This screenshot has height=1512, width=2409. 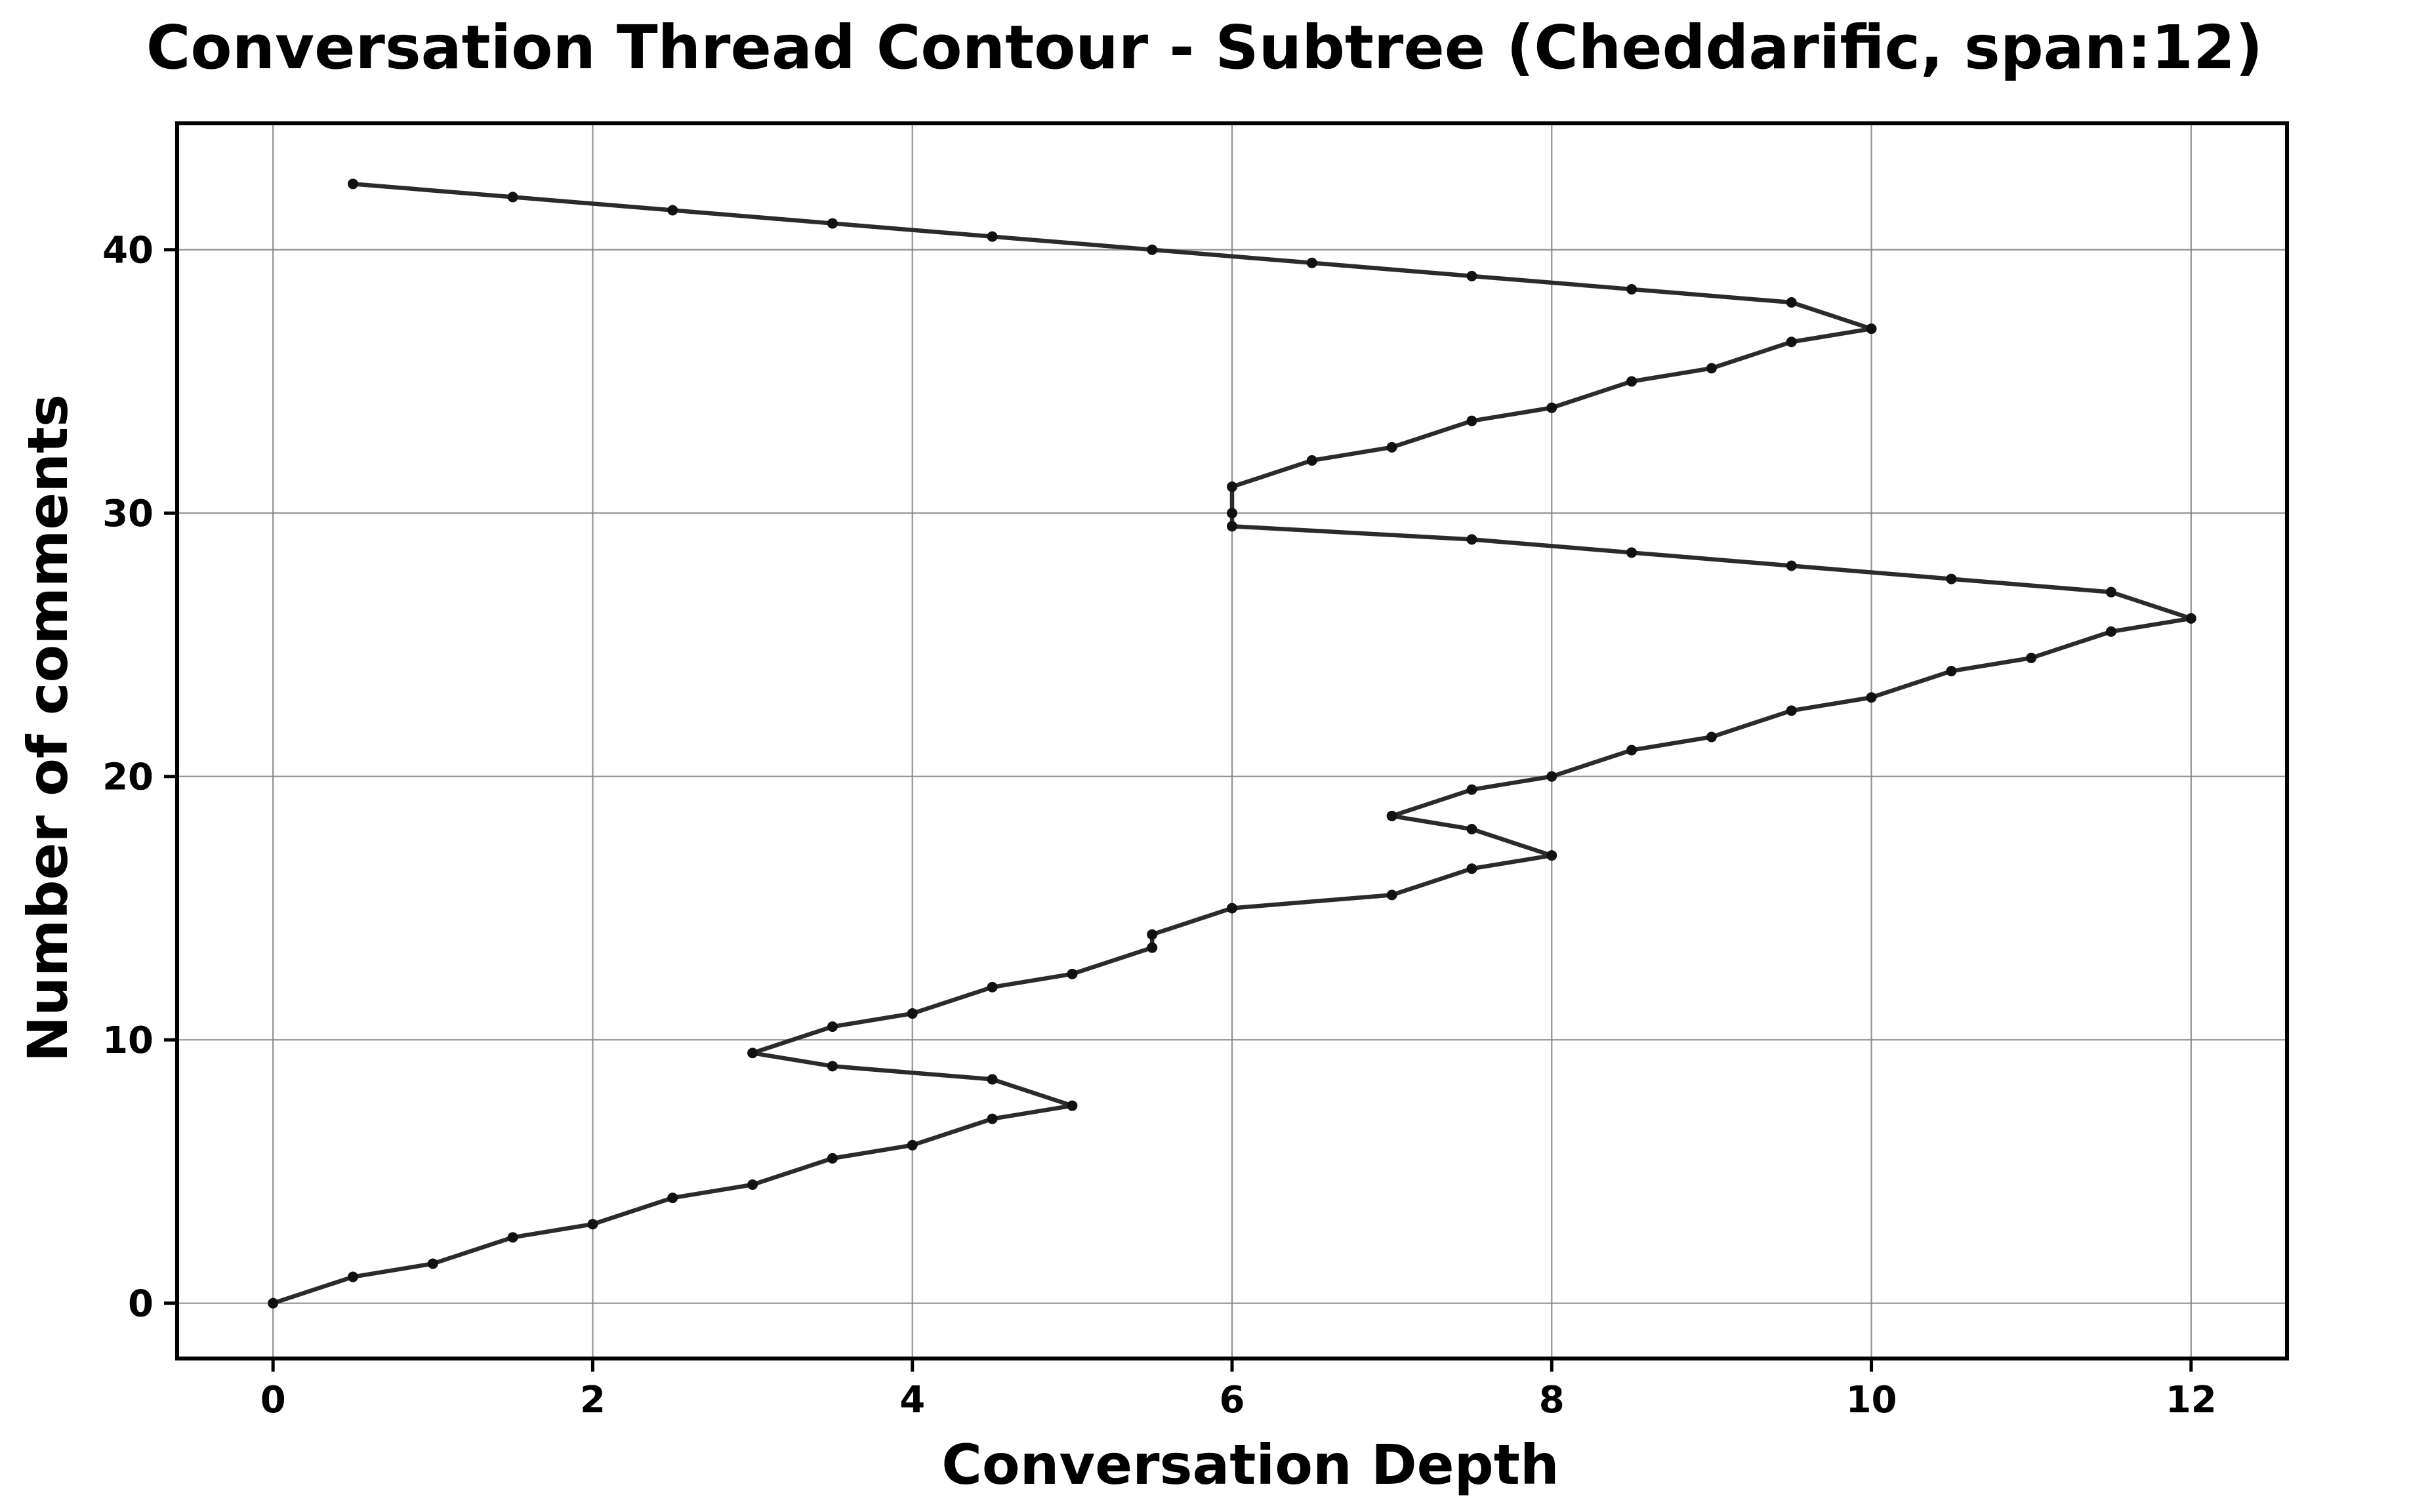 I want to click on x-tick-label: 12, so click(x=2191, y=1400).